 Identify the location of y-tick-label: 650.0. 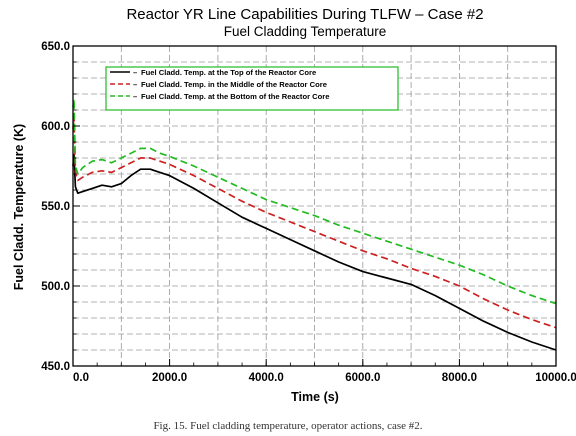
(55, 47).